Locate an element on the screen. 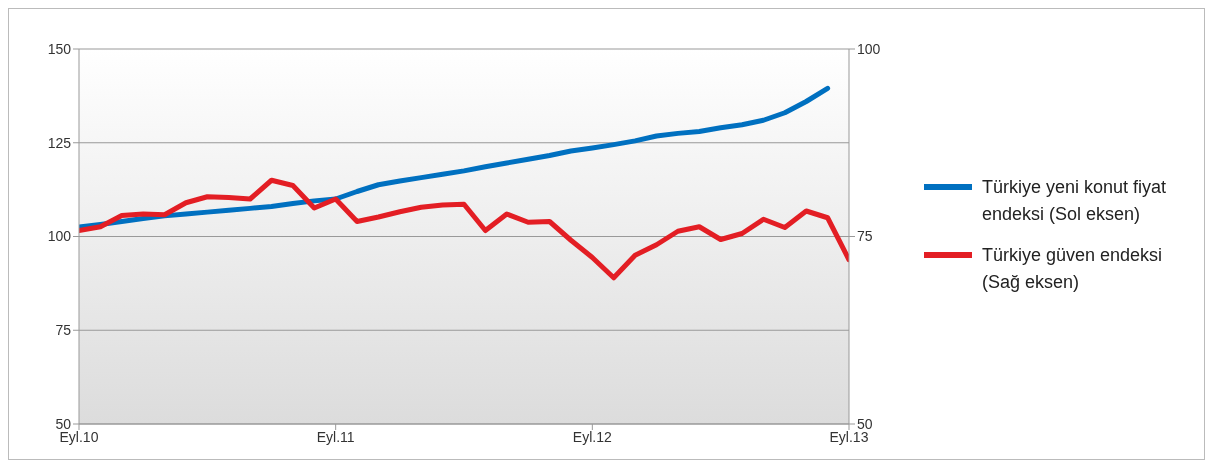  y-tick-label: 125 is located at coordinates (59, 142).